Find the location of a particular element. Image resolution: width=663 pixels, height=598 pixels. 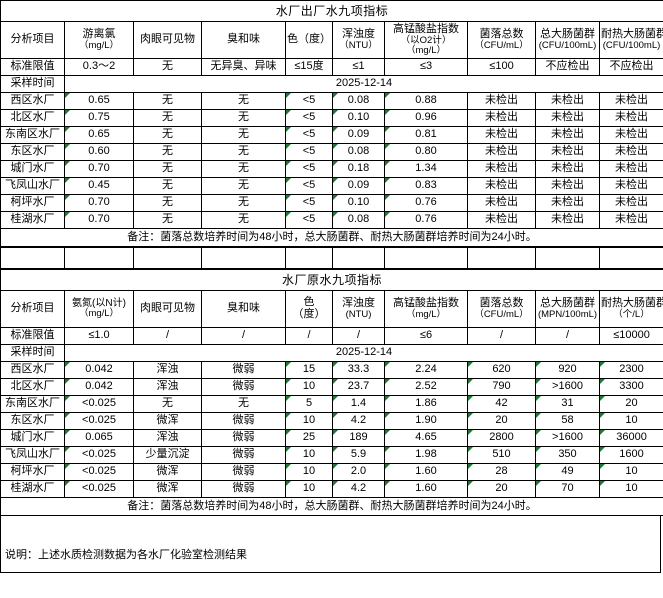

plant-name-cell: 西区水厂 is located at coordinates (32, 101).